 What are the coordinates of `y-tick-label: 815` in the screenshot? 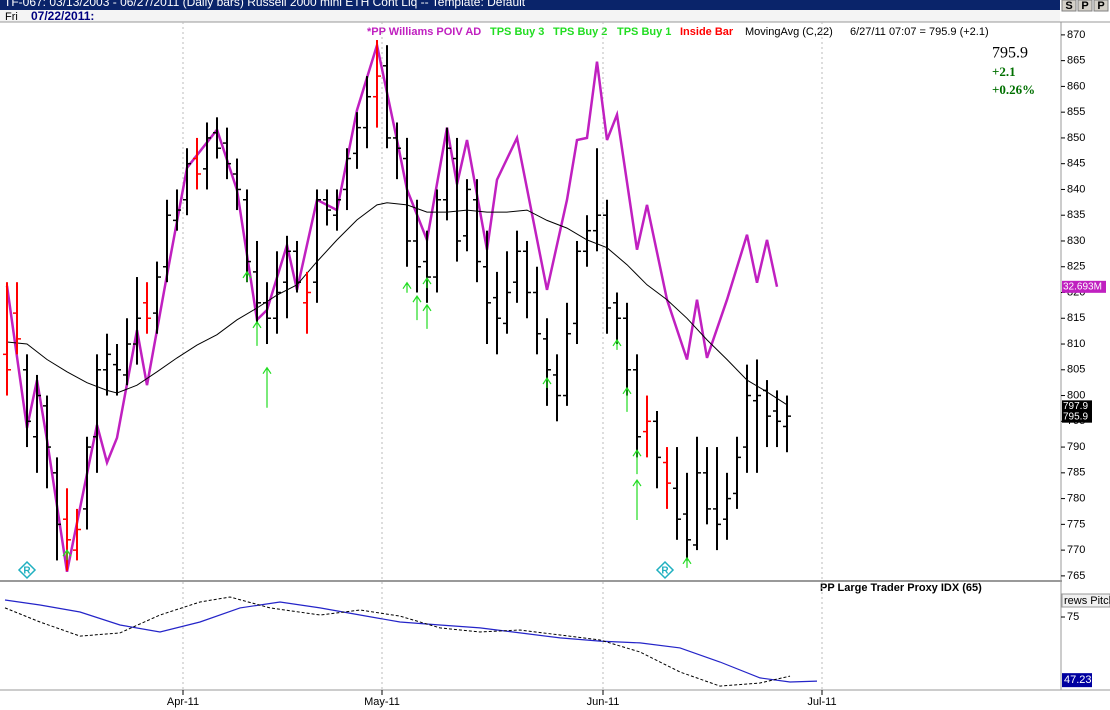 It's located at (1076, 318).